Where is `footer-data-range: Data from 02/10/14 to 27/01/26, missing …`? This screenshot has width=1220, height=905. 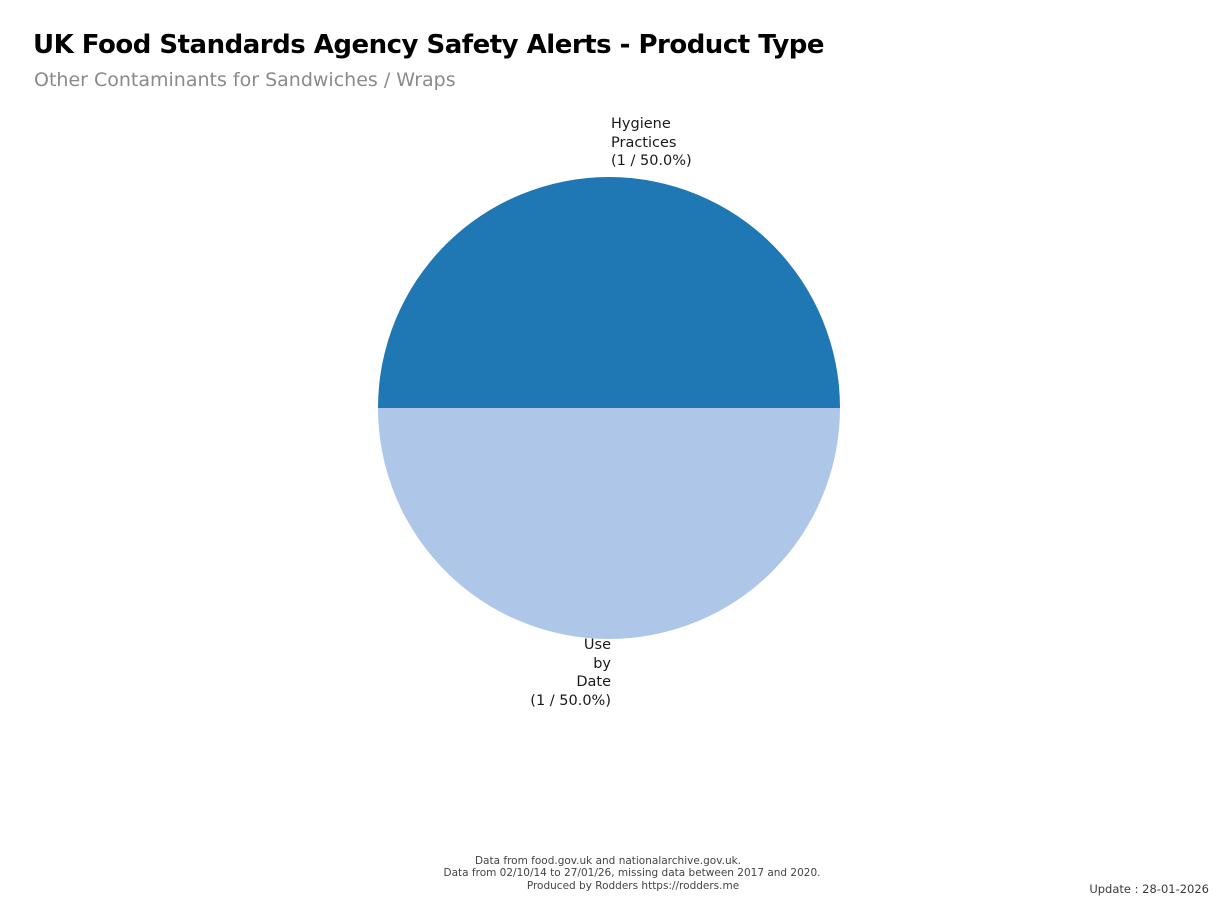 footer-data-range: Data from 02/10/14 to 27/01/26, missing … is located at coordinates (632, 873).